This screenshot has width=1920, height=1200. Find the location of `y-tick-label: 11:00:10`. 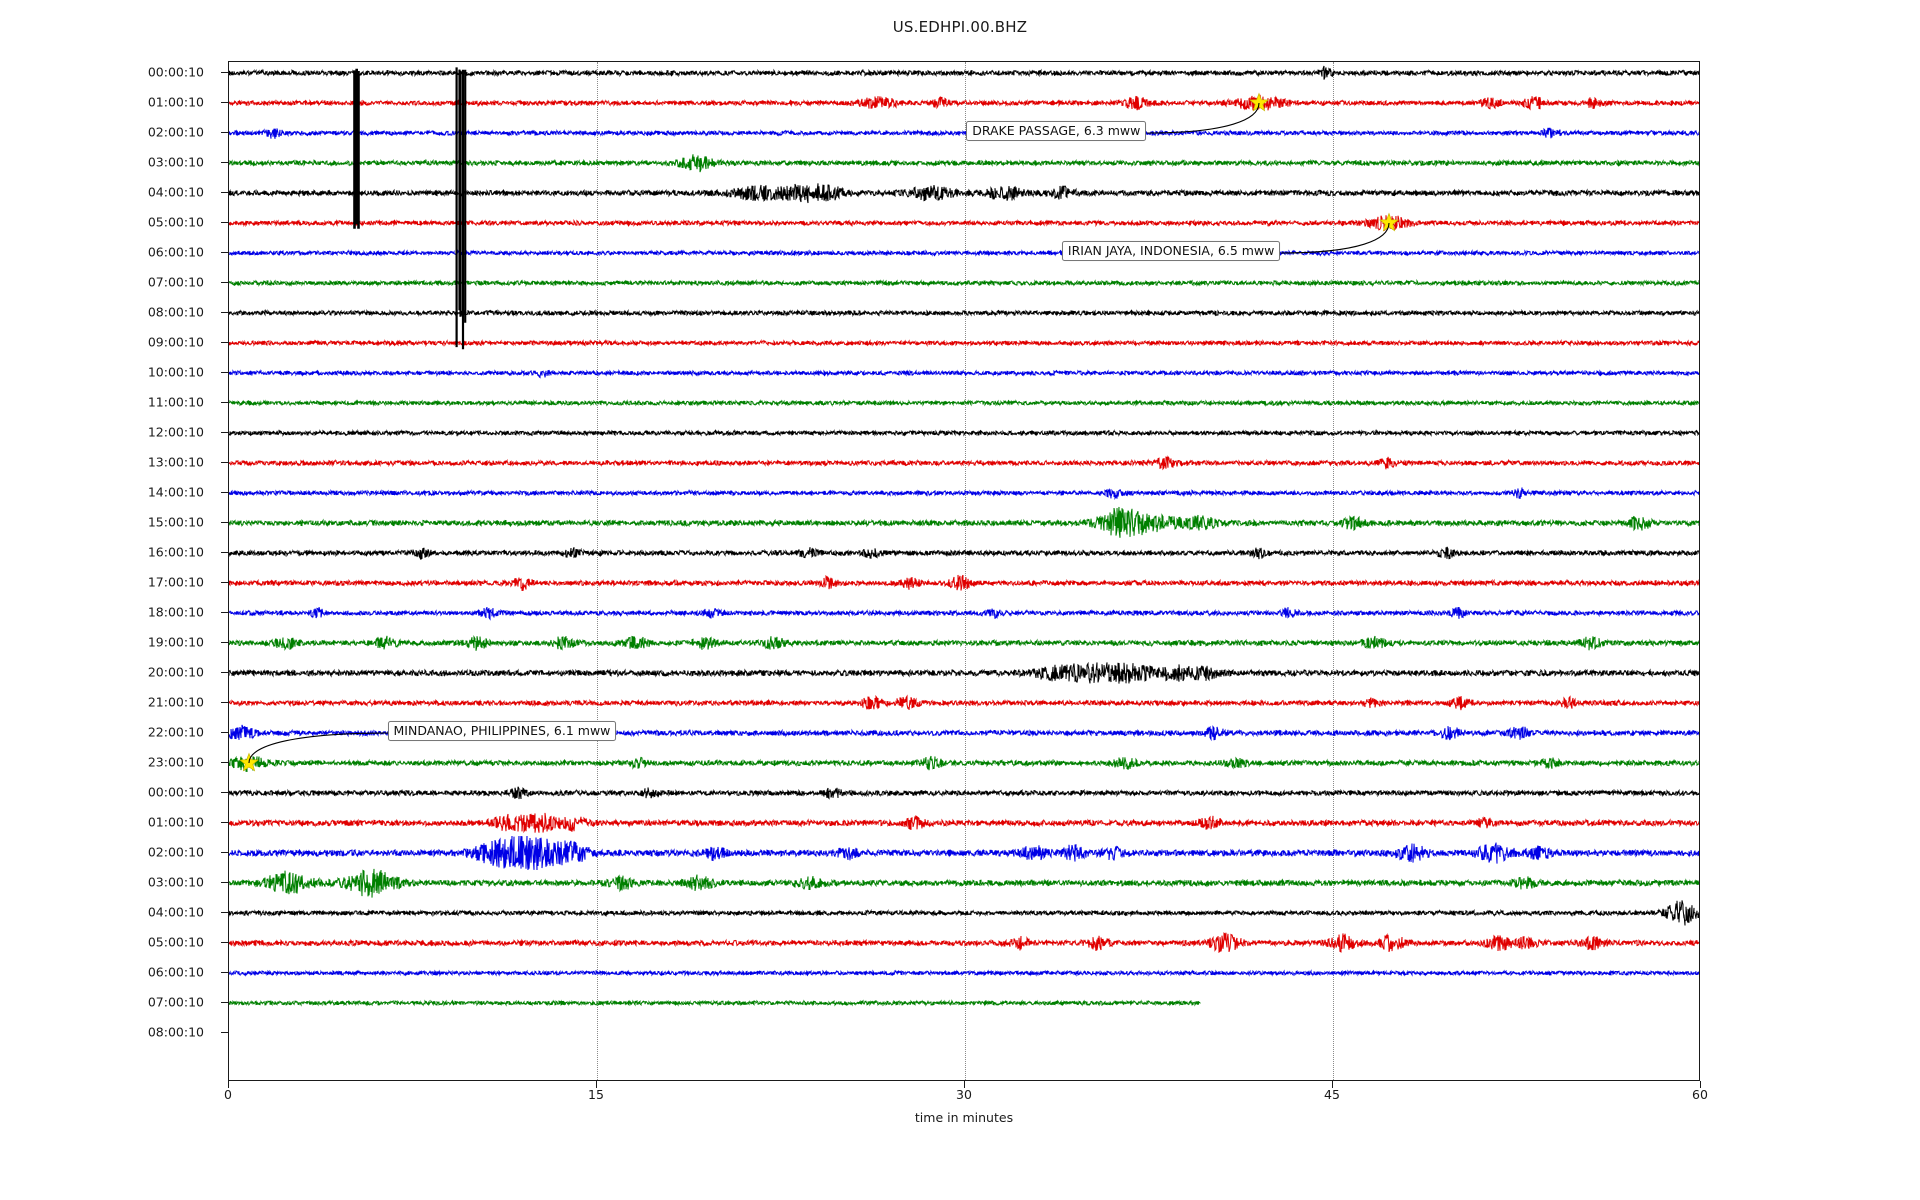

y-tick-label: 11:00:10 is located at coordinates (175, 402).